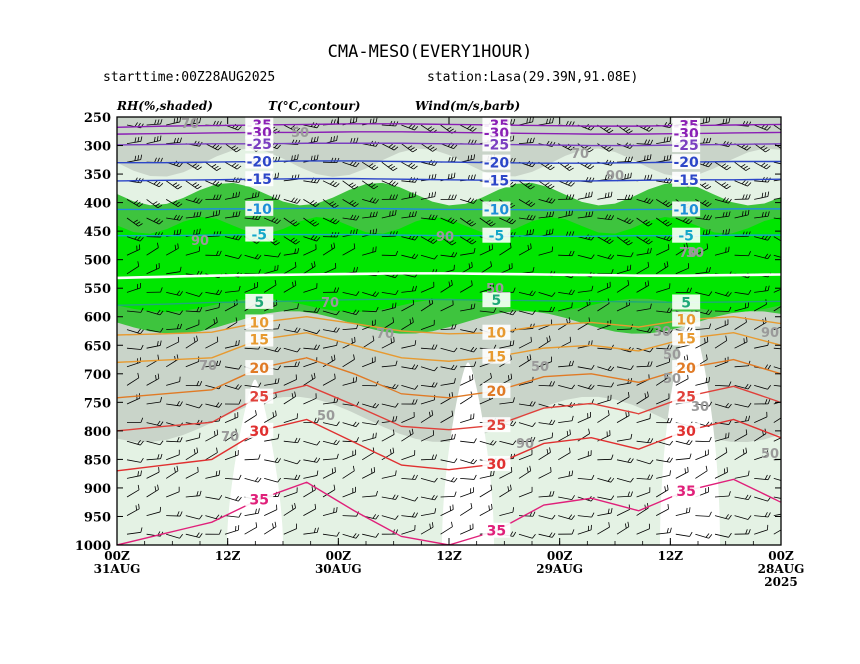 The height and width of the screenshot is (664, 860). I want to click on contour-label: -15, so click(685, 181).